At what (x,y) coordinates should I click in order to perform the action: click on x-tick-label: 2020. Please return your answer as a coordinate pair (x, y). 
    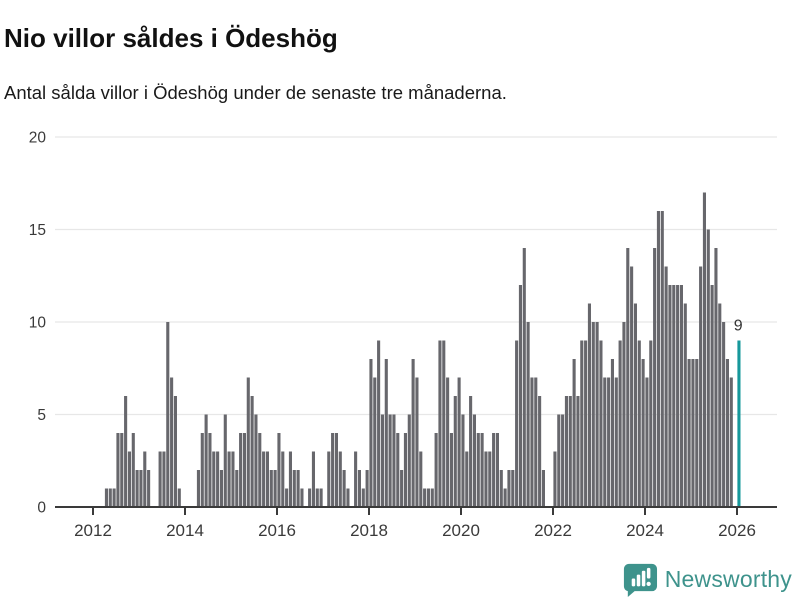
    Looking at the image, I should click on (461, 530).